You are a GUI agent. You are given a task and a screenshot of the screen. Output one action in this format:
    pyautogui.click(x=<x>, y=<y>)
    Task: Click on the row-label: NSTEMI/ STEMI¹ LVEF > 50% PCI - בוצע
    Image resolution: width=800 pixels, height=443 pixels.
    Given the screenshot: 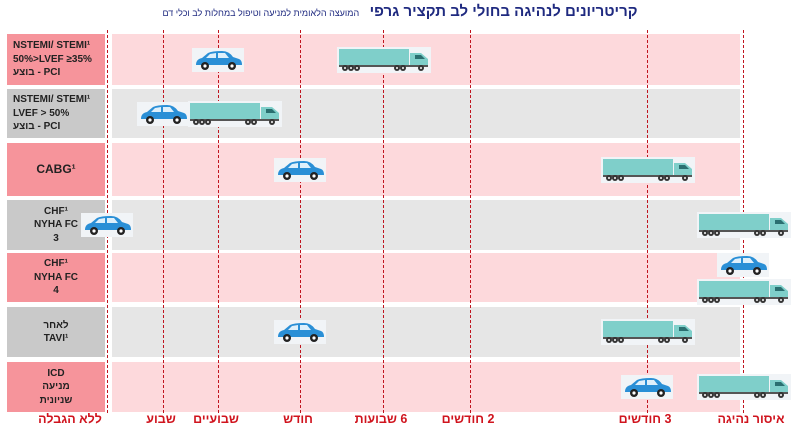 What is the action you would take?
    pyautogui.click(x=56, y=113)
    